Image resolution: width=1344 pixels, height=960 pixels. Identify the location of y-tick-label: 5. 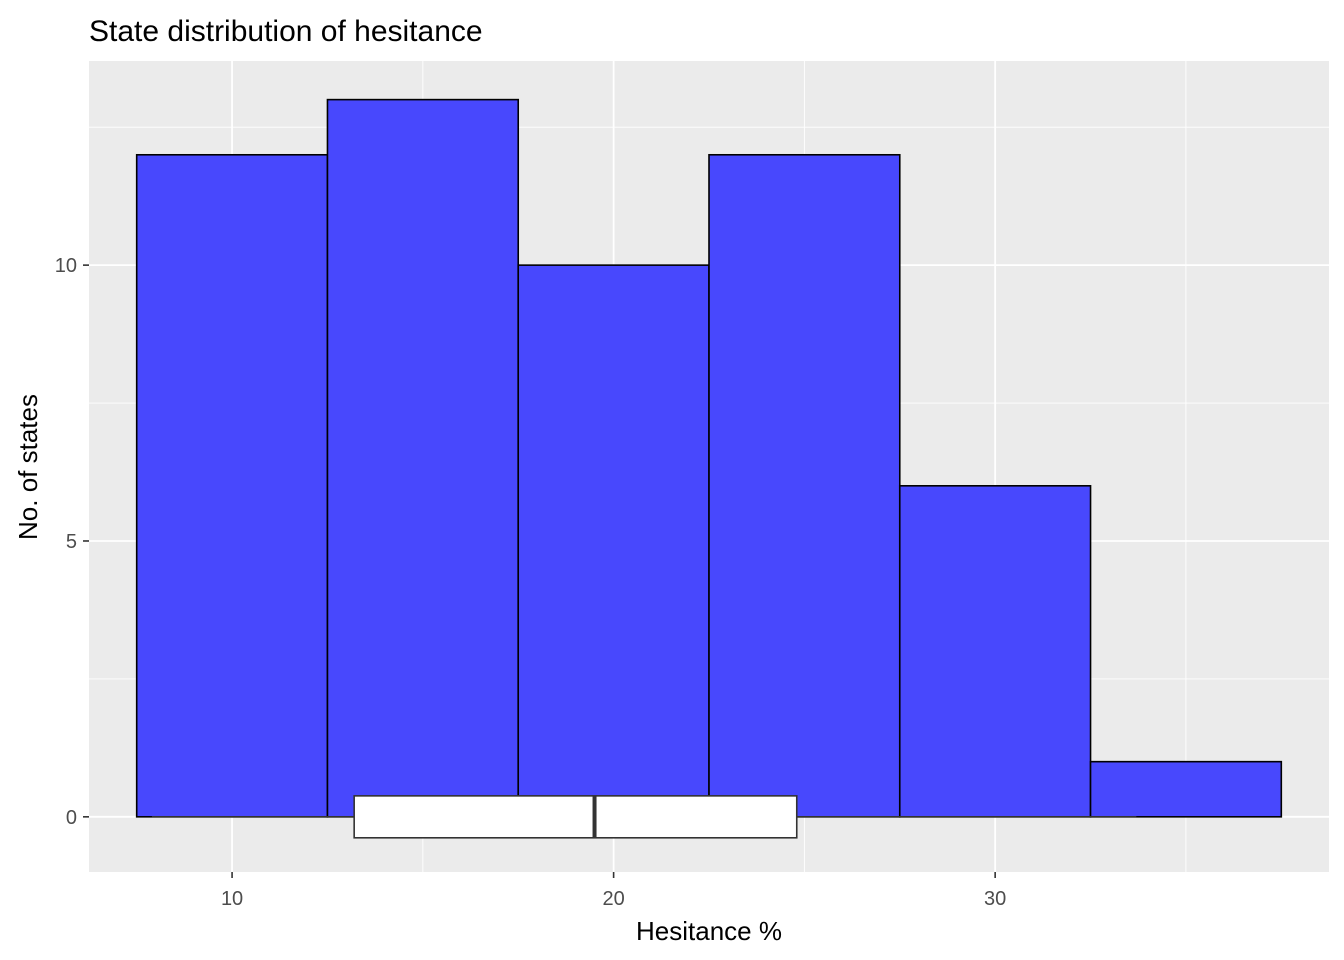
(71, 542).